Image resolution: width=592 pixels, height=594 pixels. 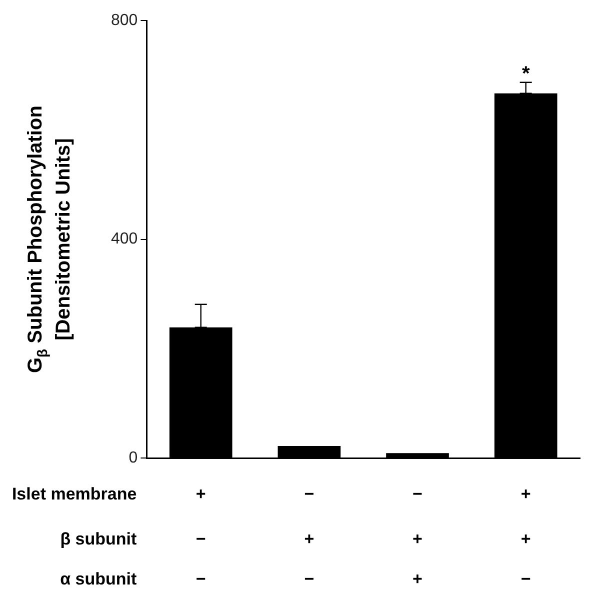 I want to click on text: β subunit, so click(x=99, y=539).